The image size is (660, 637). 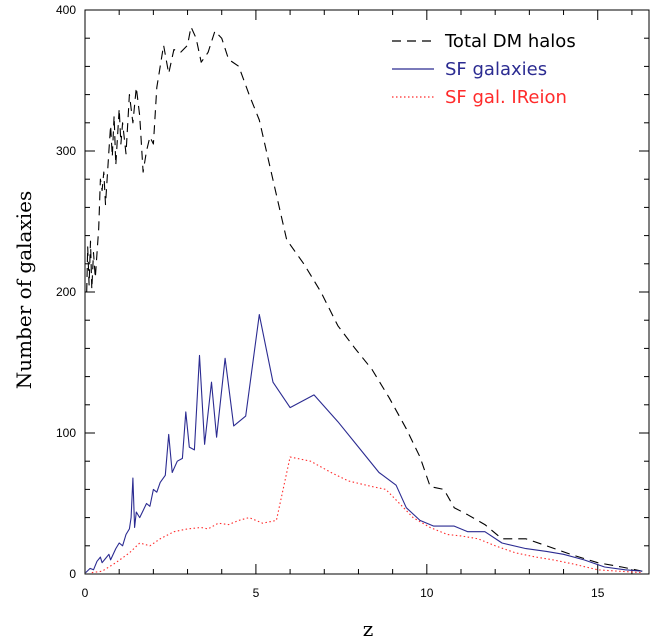 I want to click on legend: Total DM halos SF galaxies SF gal. IReion, so click(x=484, y=69).